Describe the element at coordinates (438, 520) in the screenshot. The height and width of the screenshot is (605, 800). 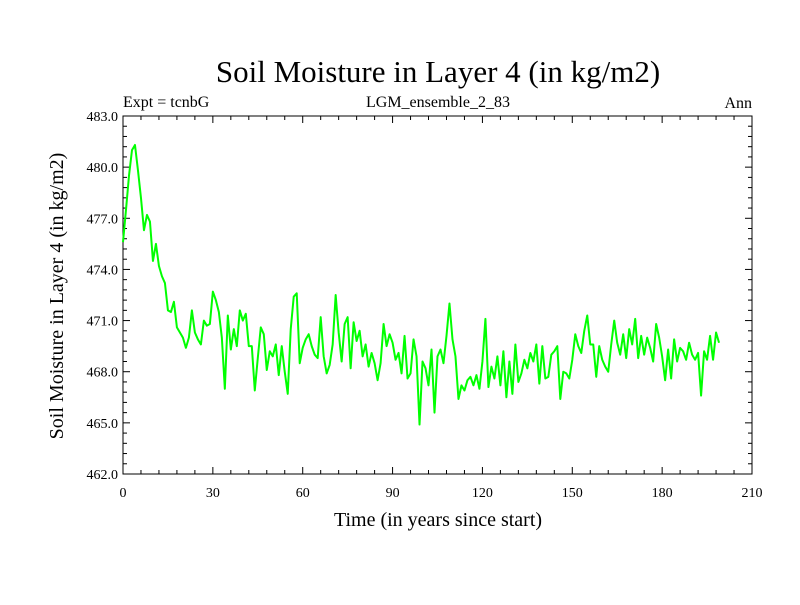
I see `x-axis-label: Time (in years since start)` at that location.